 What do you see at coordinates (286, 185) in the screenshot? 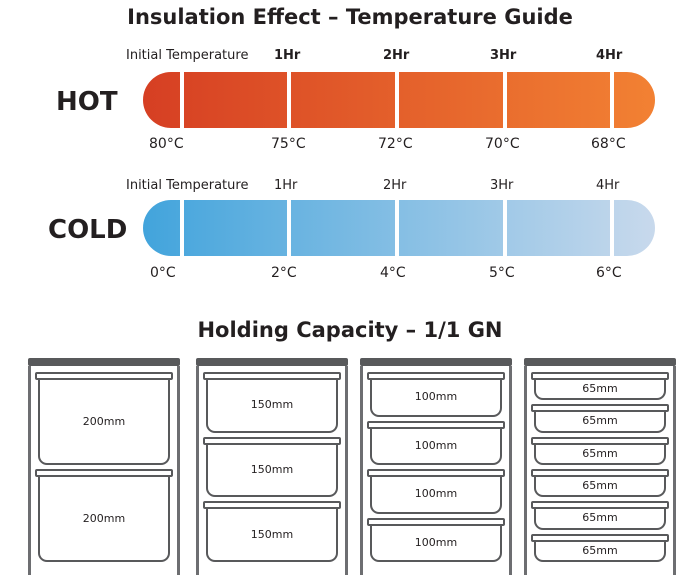
I see `cold-header-1hr: 1Hr` at bounding box center [286, 185].